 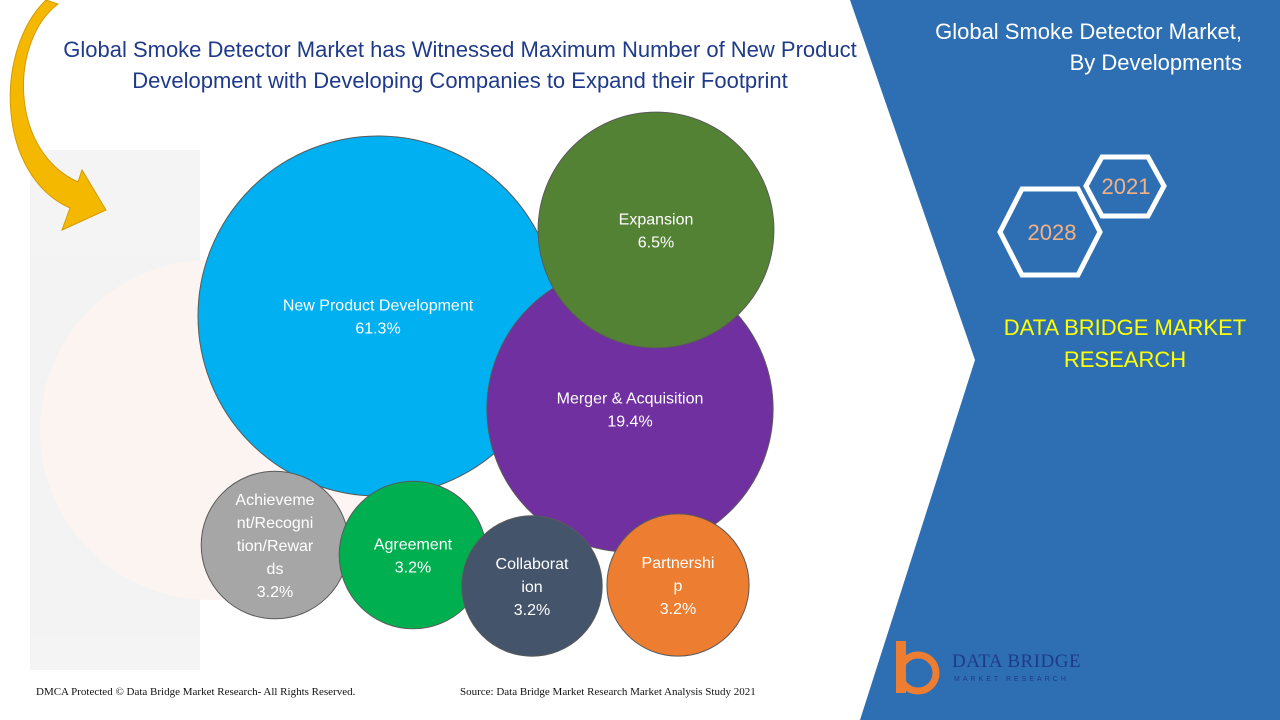 What do you see at coordinates (377, 329) in the screenshot?
I see `bubble-value-new-product-development: 61.3%` at bounding box center [377, 329].